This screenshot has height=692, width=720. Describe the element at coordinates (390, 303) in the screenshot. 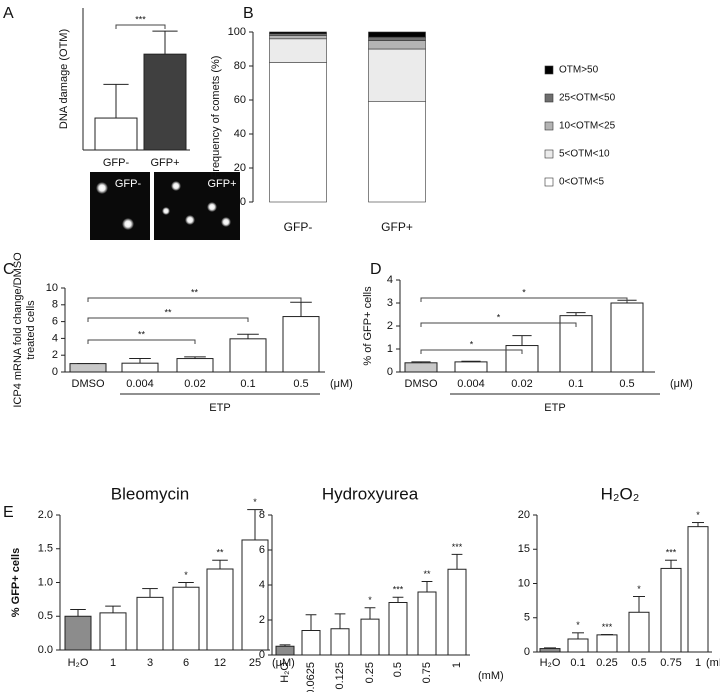

I see `y-tick-label: 3` at that location.